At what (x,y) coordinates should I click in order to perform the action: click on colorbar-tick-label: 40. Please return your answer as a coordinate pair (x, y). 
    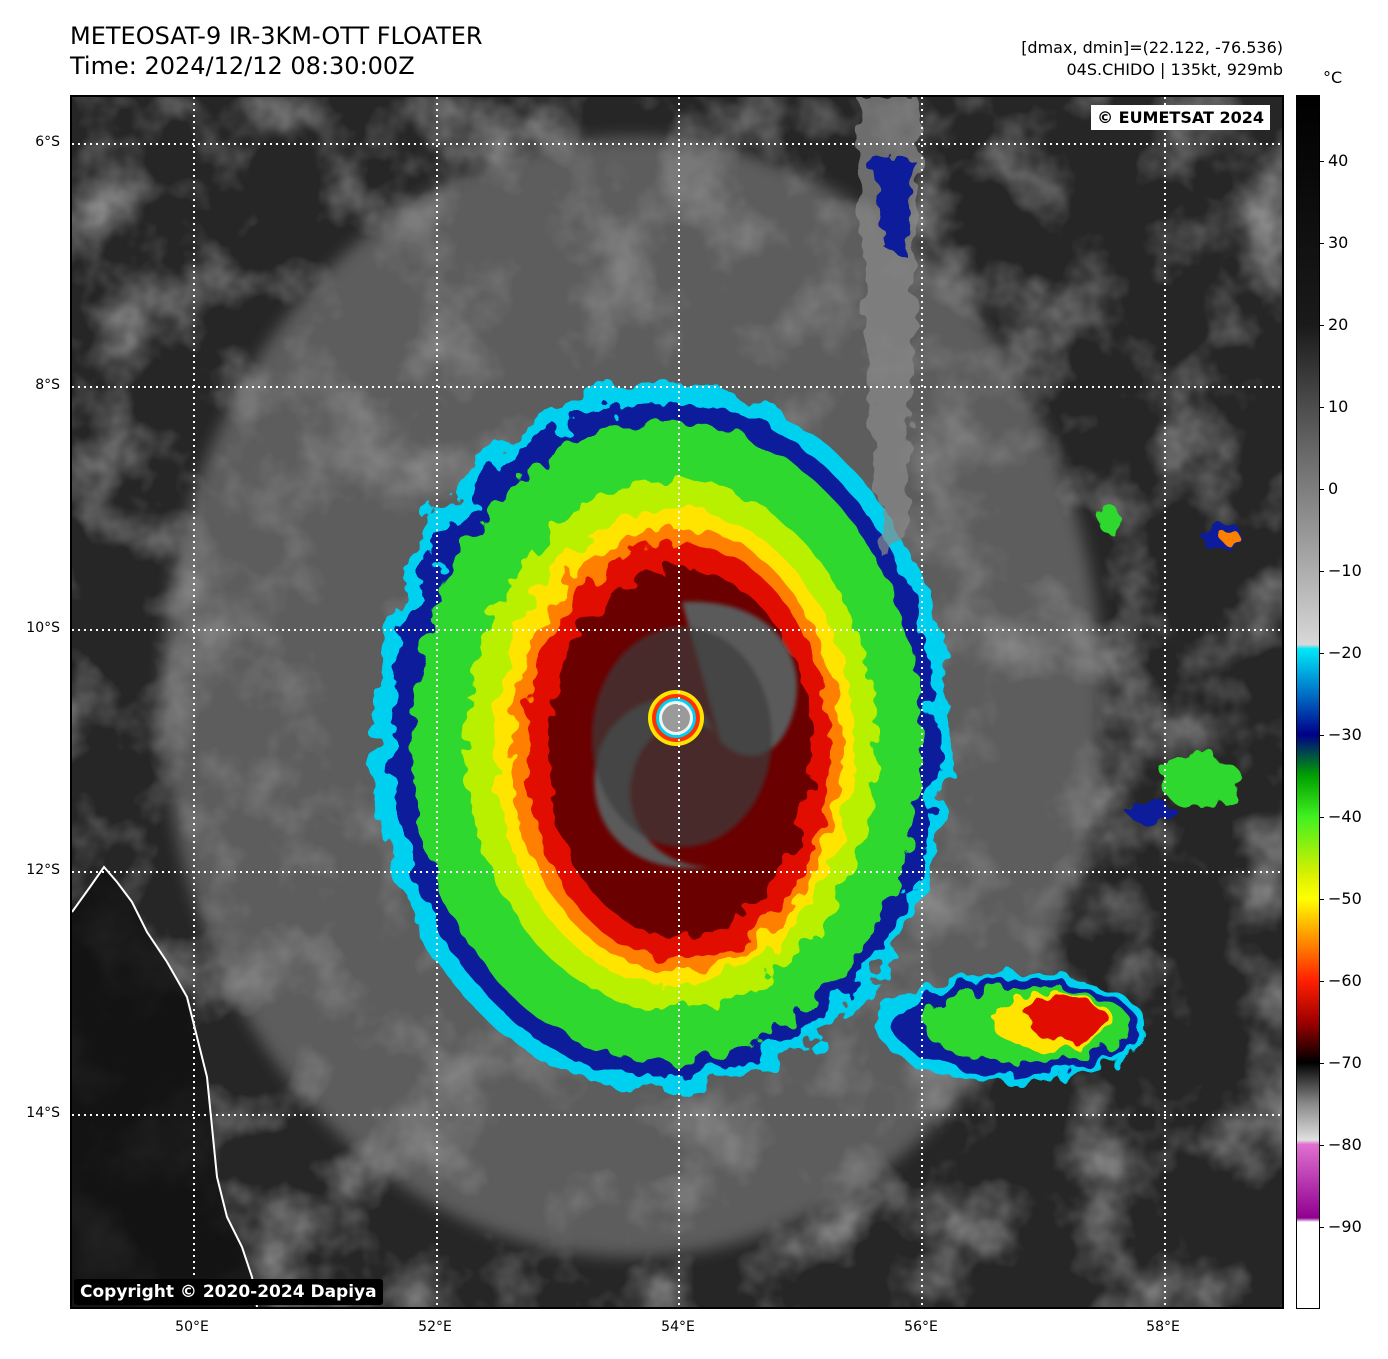
    Looking at the image, I should click on (1338, 160).